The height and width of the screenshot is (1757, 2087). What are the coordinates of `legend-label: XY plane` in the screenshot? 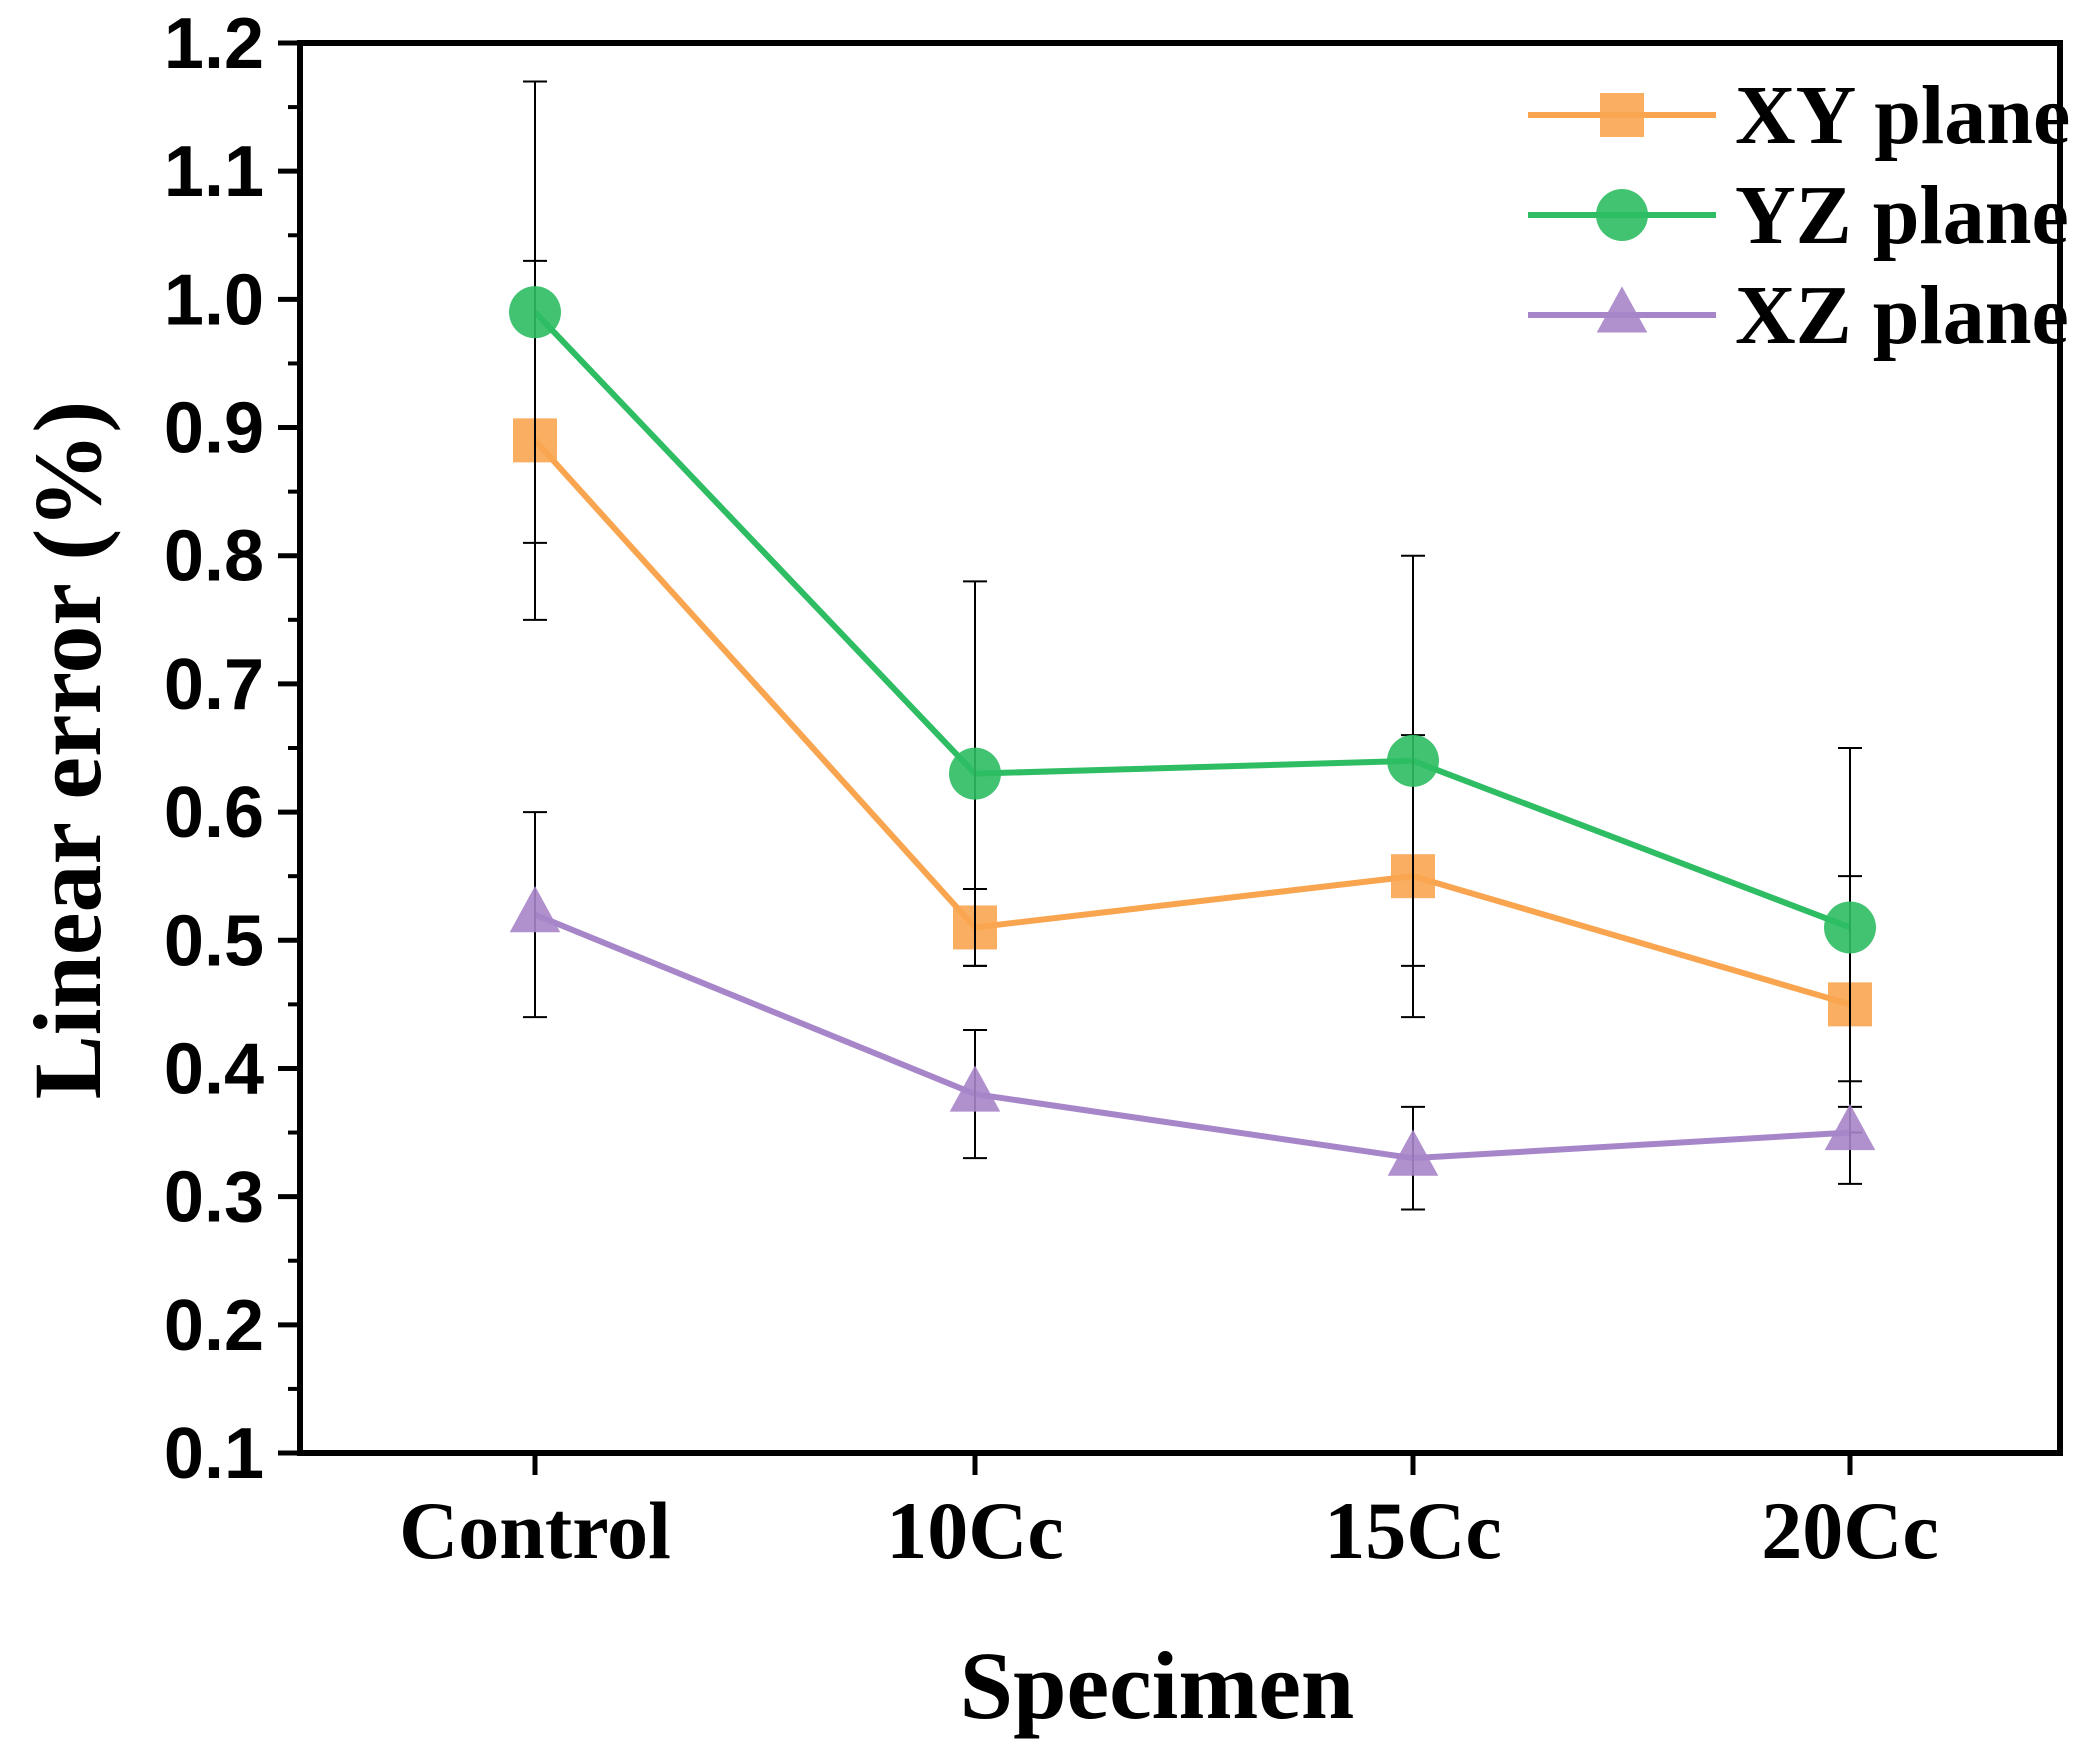 It's located at (1902, 115).